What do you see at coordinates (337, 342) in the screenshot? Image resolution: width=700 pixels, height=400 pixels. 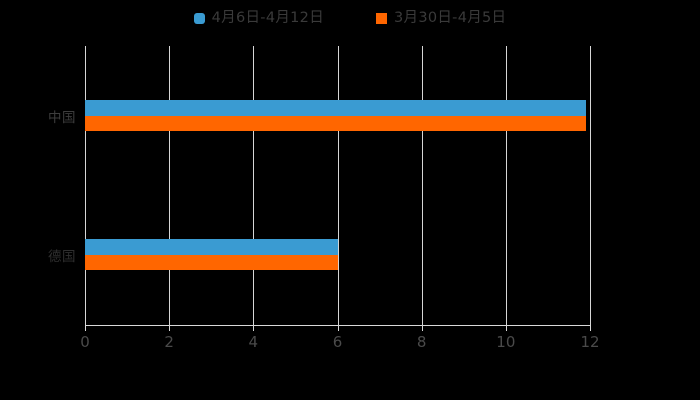 I see `x-axis-tick-label: 6` at bounding box center [337, 342].